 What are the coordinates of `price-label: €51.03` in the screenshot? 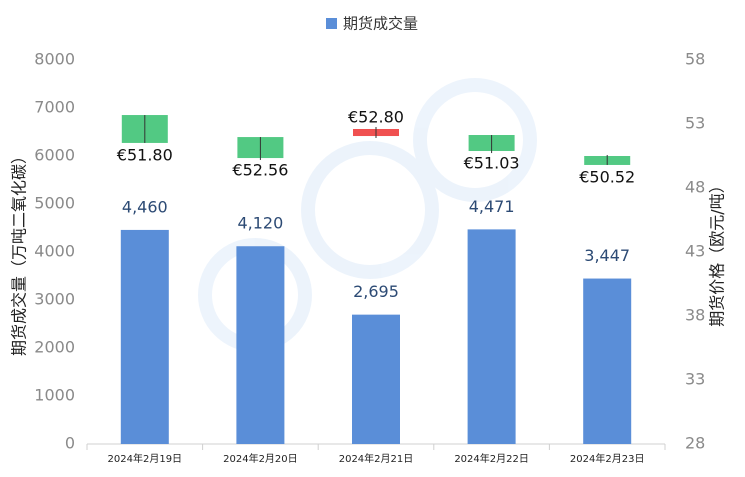 It's located at (492, 163).